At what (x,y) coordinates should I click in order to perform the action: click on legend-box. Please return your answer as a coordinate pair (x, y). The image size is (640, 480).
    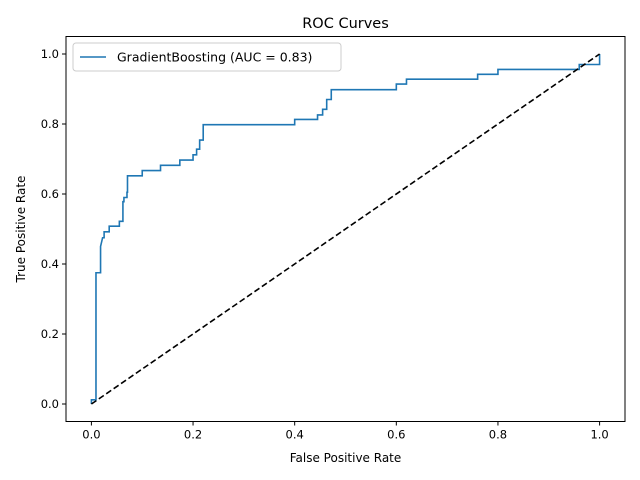
    Looking at the image, I should click on (207, 57).